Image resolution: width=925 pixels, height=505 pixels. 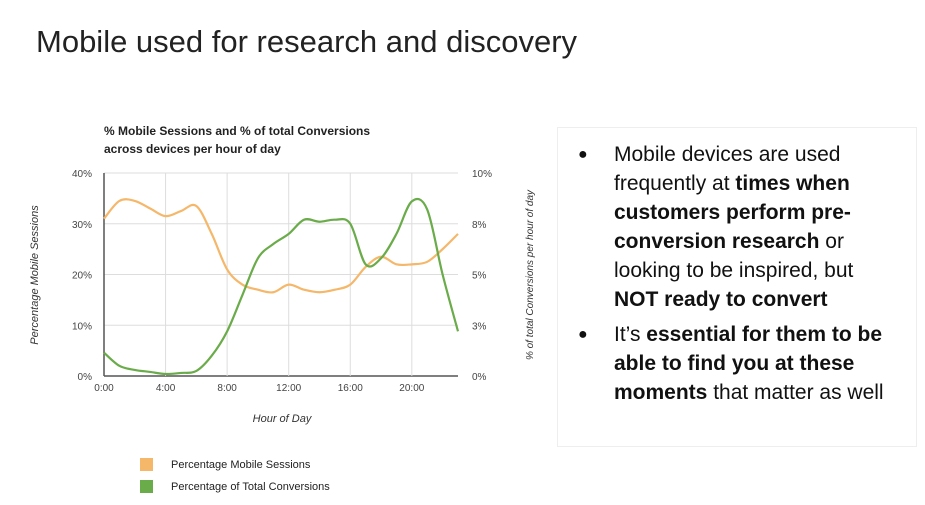 What do you see at coordinates (82, 225) in the screenshot?
I see `y-tick-label: 30%` at bounding box center [82, 225].